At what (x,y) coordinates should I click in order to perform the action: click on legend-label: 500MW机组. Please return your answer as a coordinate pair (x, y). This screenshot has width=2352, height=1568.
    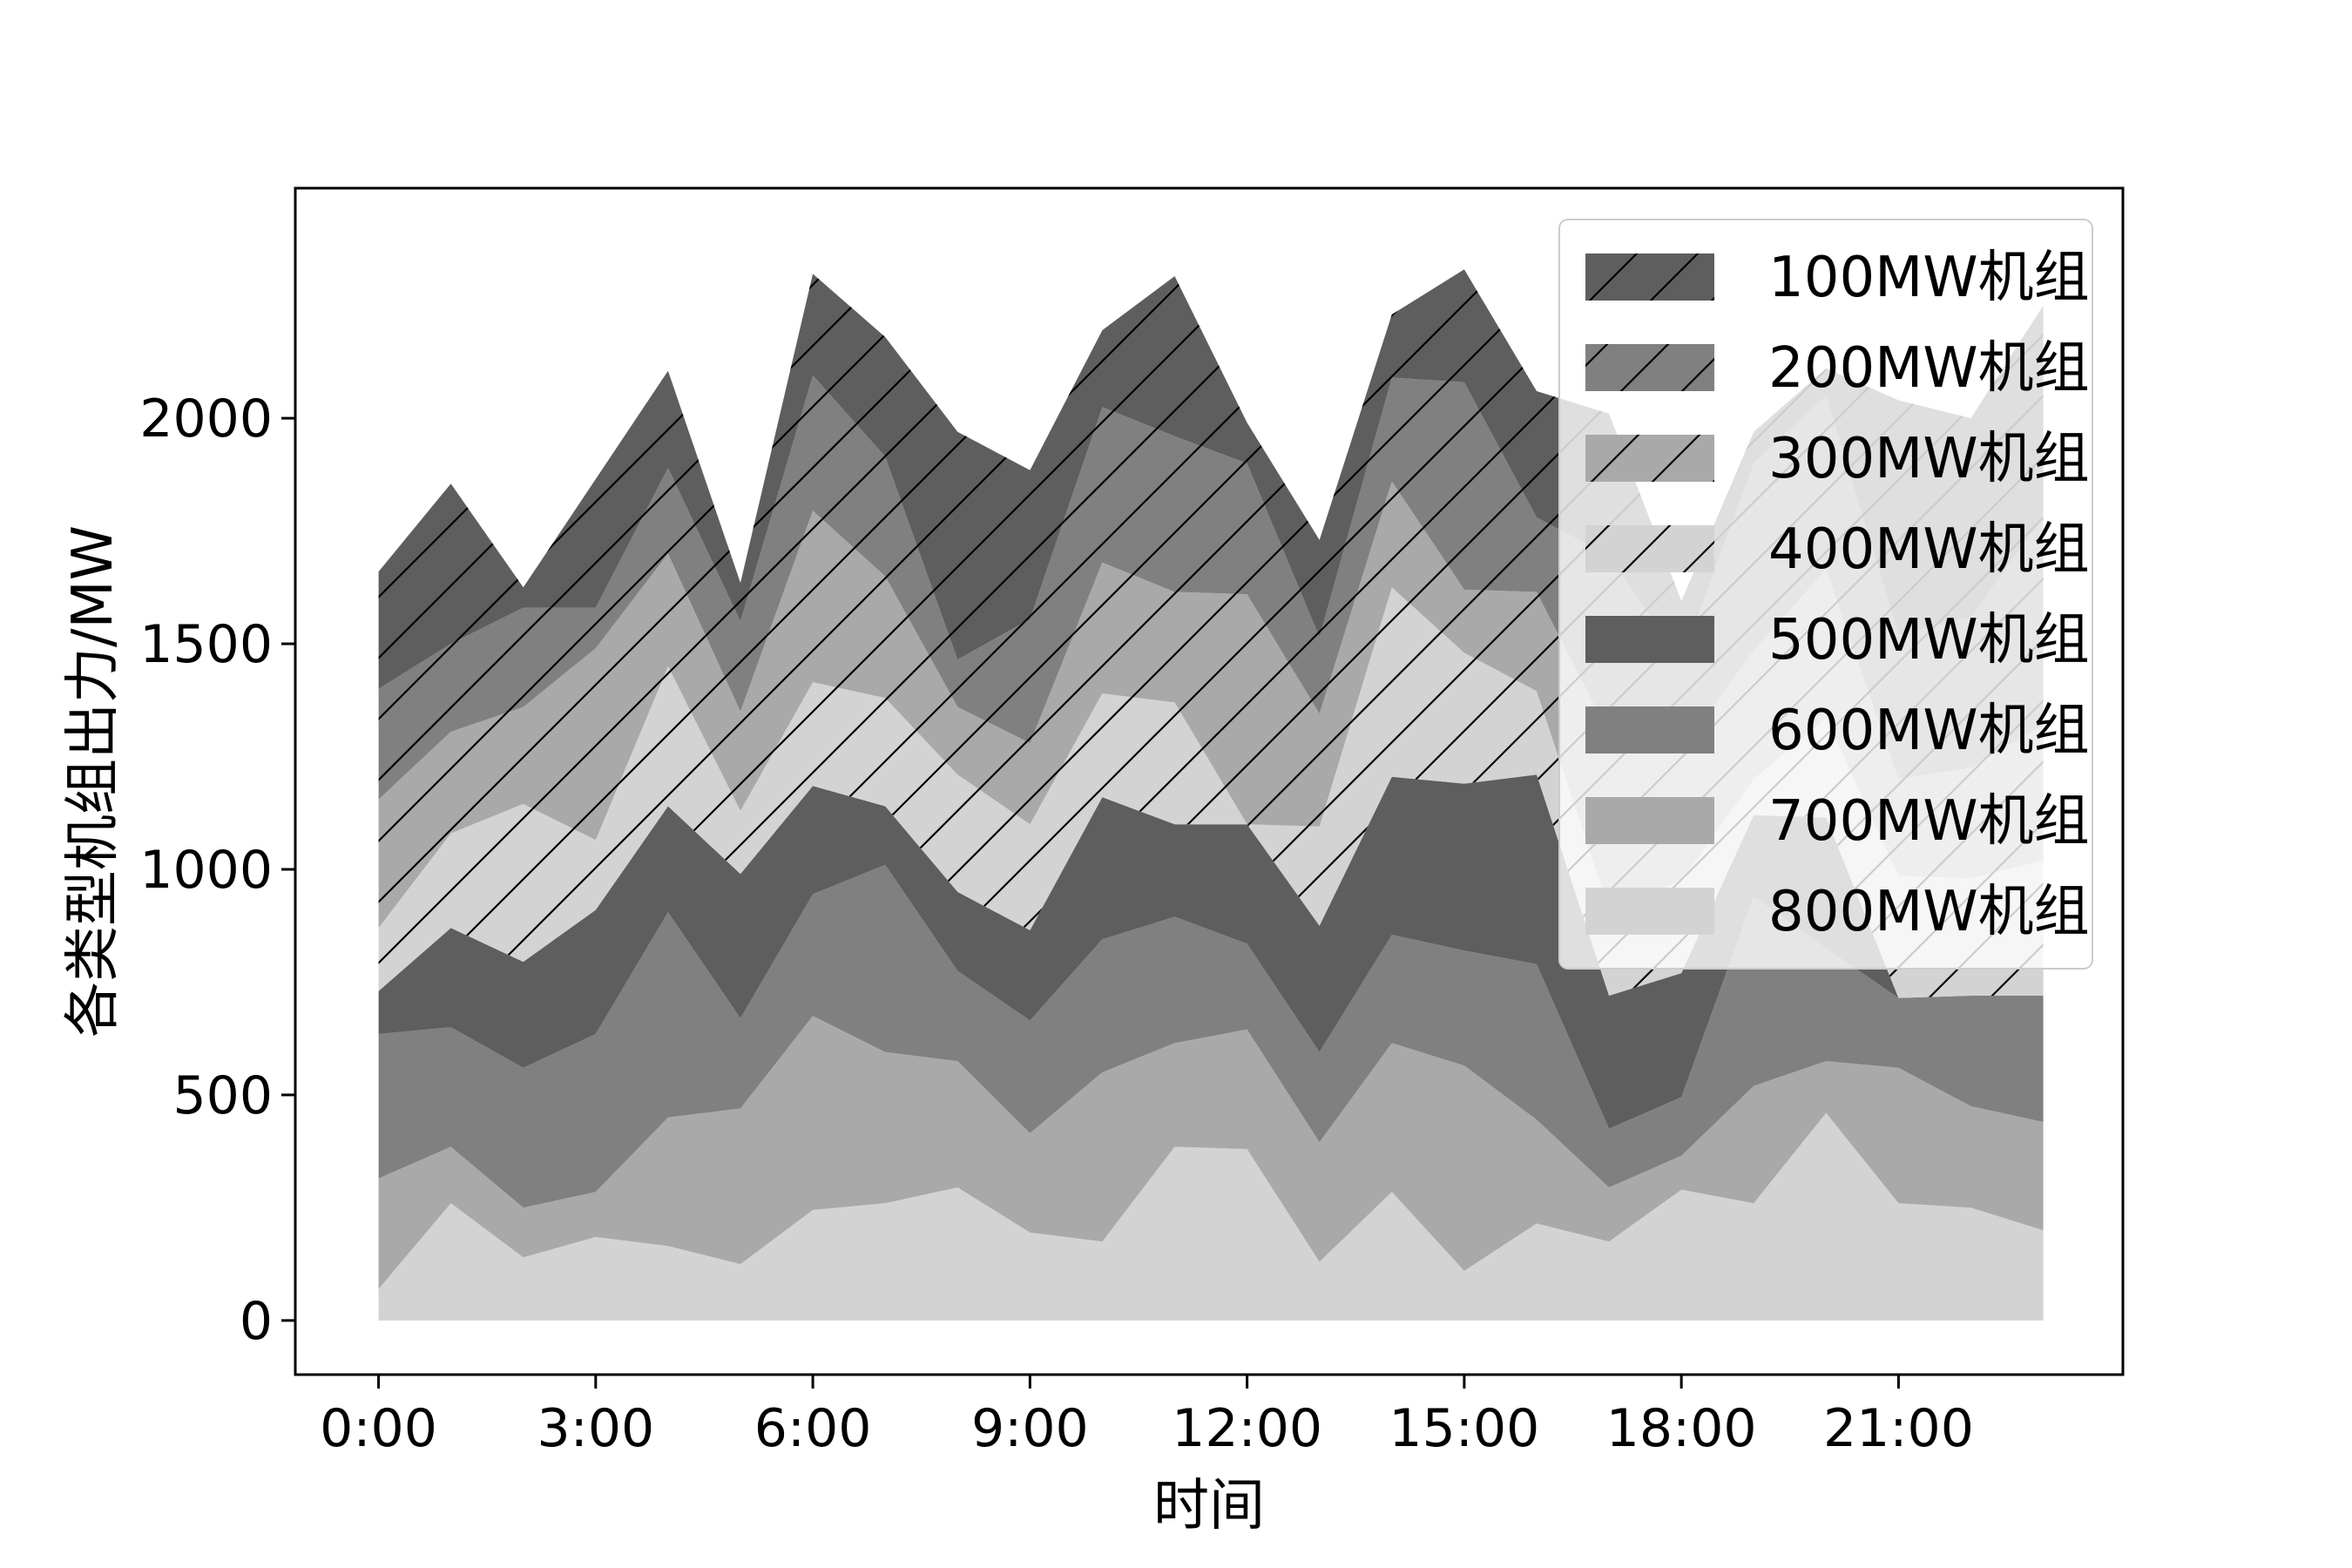
    Looking at the image, I should click on (1929, 640).